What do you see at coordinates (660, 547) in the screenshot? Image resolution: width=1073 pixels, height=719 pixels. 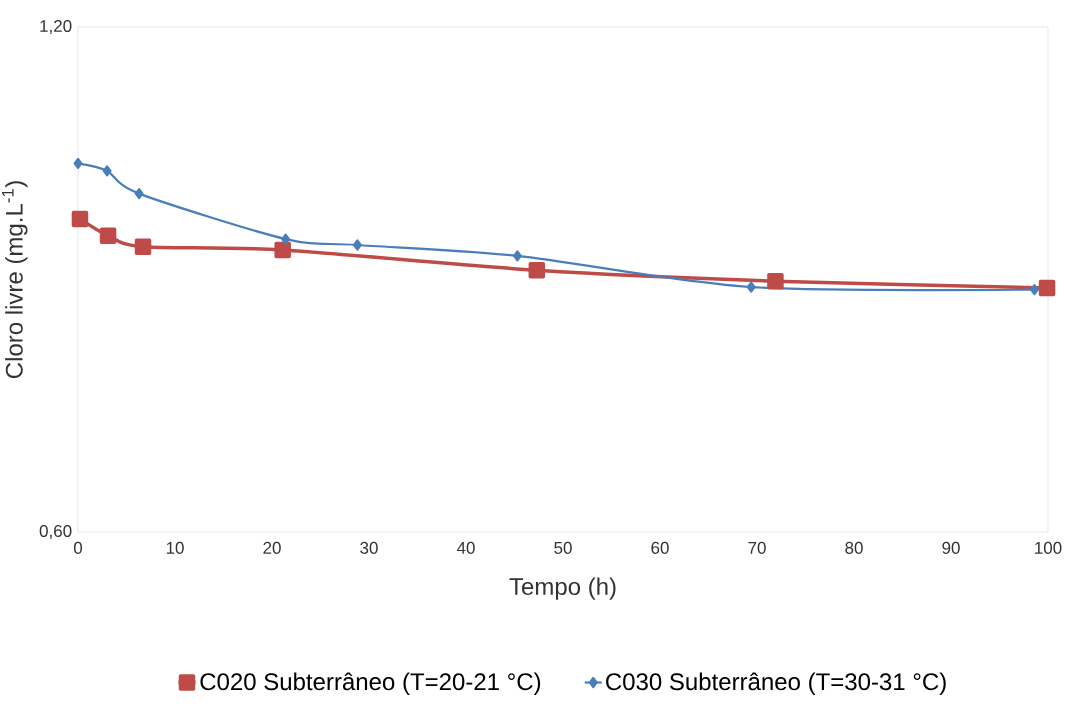 I see `x-tick-label: 60` at bounding box center [660, 547].